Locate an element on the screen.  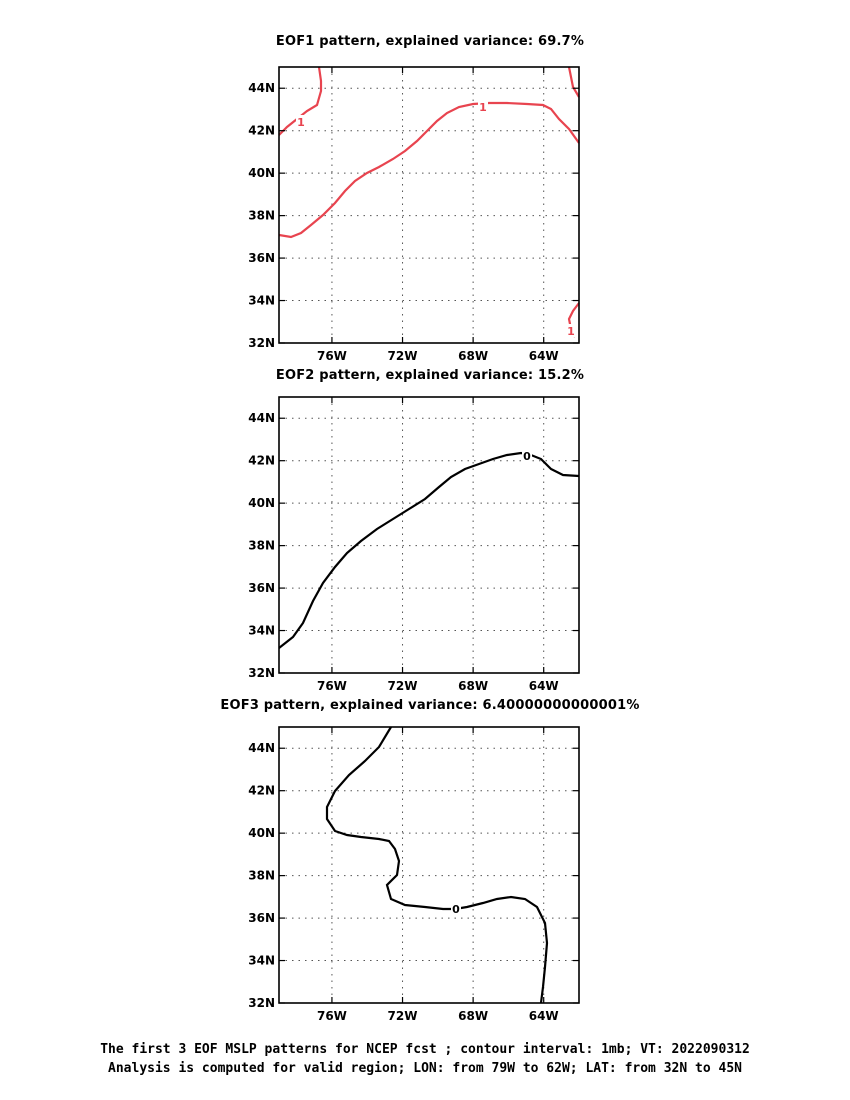
panel-2-title: EOF2 pattern, explained variance: 15.2% is located at coordinates (430, 375).